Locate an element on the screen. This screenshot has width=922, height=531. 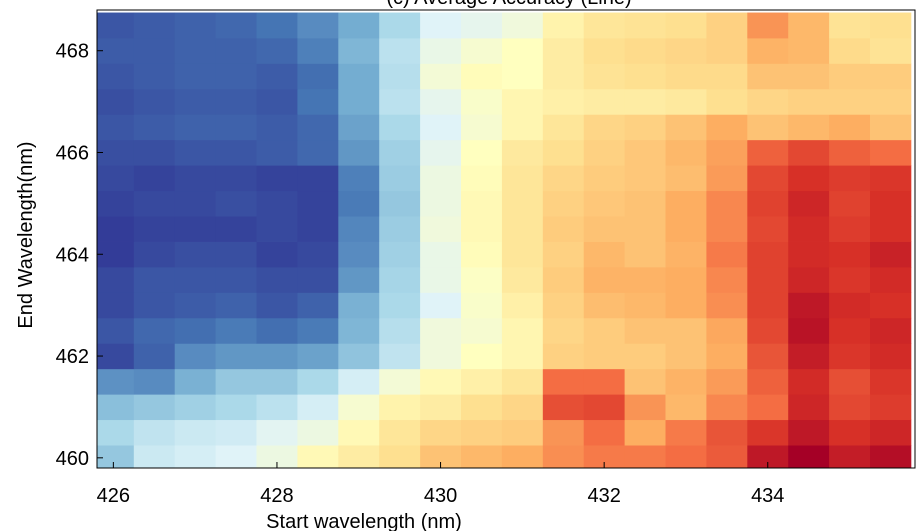
x-tick-label: 432 is located at coordinates (603, 496).